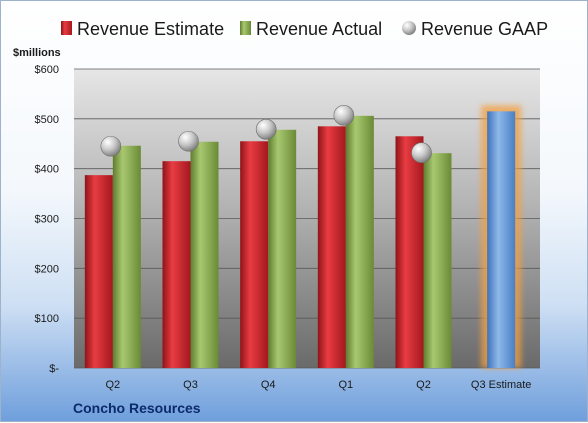  I want to click on bar-revenue-projection, so click(501, 239).